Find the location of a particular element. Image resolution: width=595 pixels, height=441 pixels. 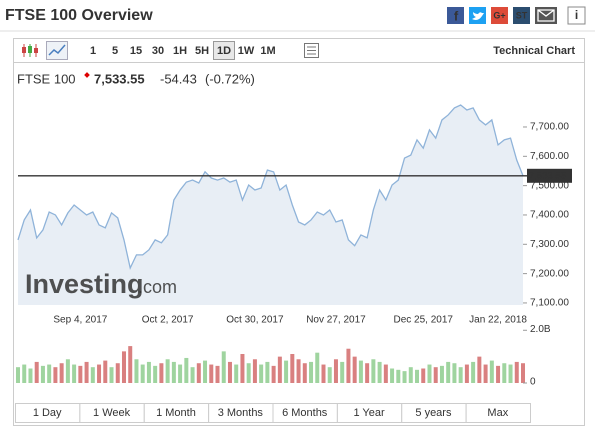

y-tick-label: 7,200.00 is located at coordinates (549, 273).